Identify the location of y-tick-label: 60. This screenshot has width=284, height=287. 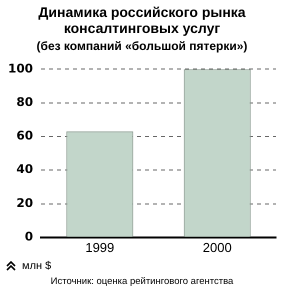
(25, 135).